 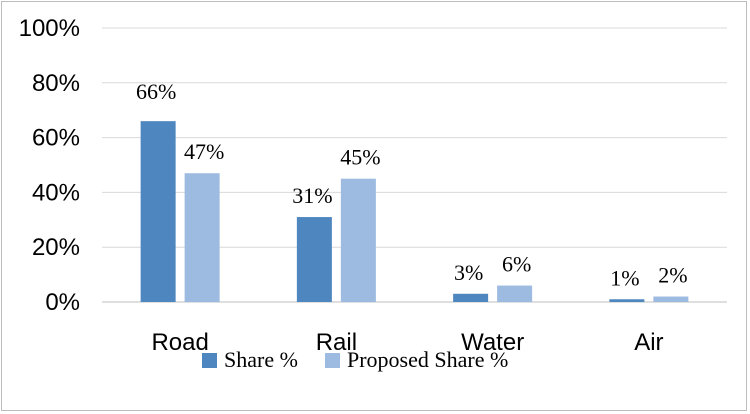 What do you see at coordinates (202, 237) in the screenshot?
I see `bar-proposed-share-road` at bounding box center [202, 237].